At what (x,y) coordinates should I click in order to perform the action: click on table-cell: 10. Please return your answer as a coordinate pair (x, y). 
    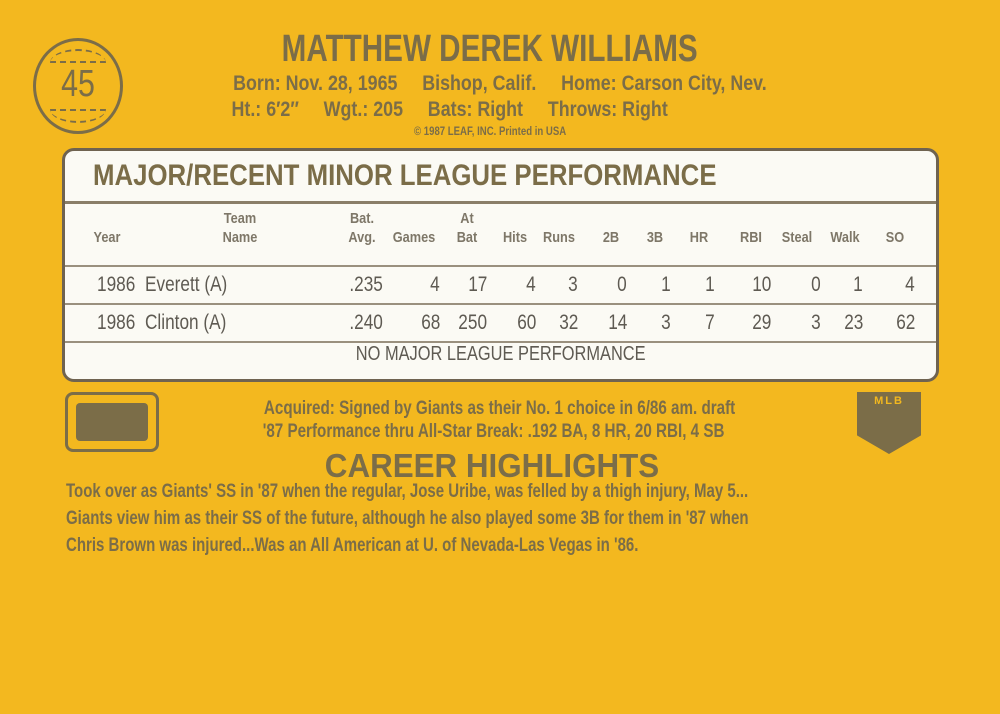
    Looking at the image, I should click on (761, 284).